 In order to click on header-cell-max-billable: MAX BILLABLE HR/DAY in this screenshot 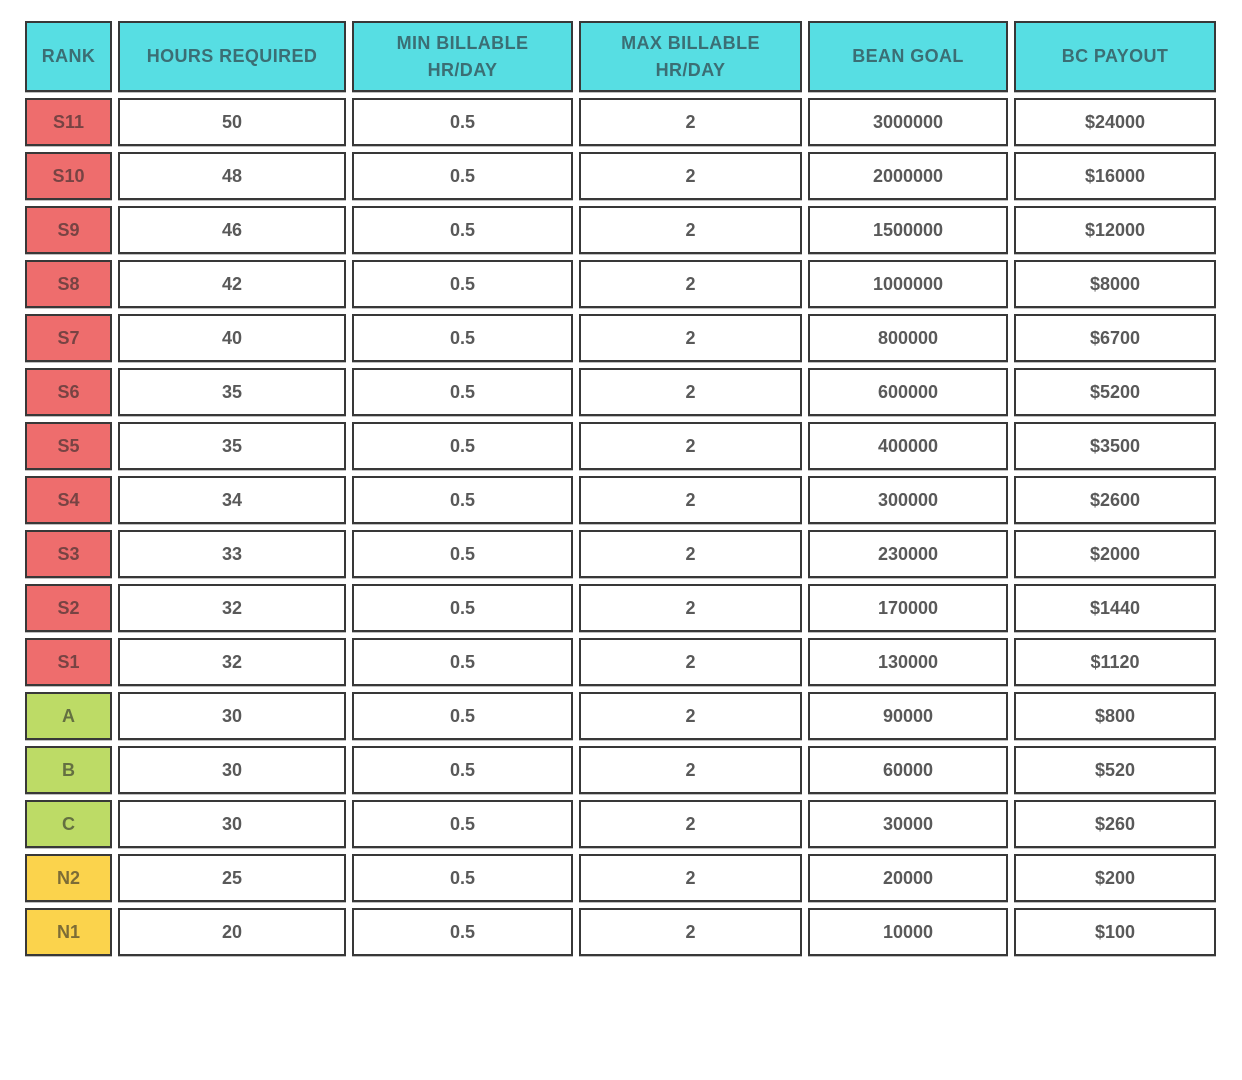, I will do `click(690, 56)`.